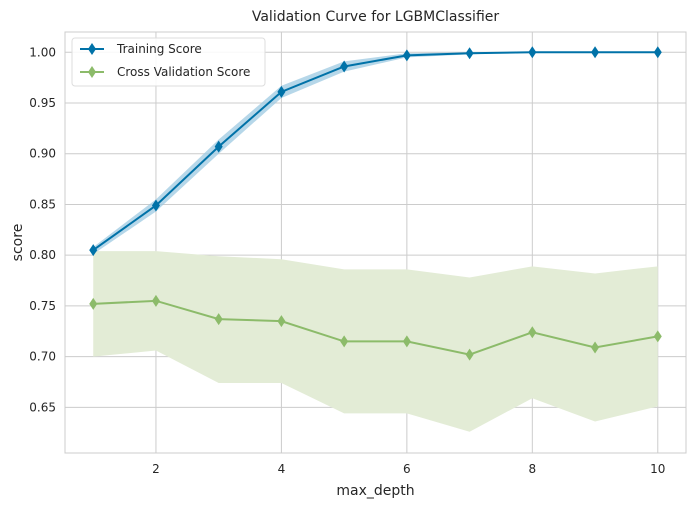 Image resolution: width=696 pixels, height=507 pixels. I want to click on legend-box, so click(168, 62).